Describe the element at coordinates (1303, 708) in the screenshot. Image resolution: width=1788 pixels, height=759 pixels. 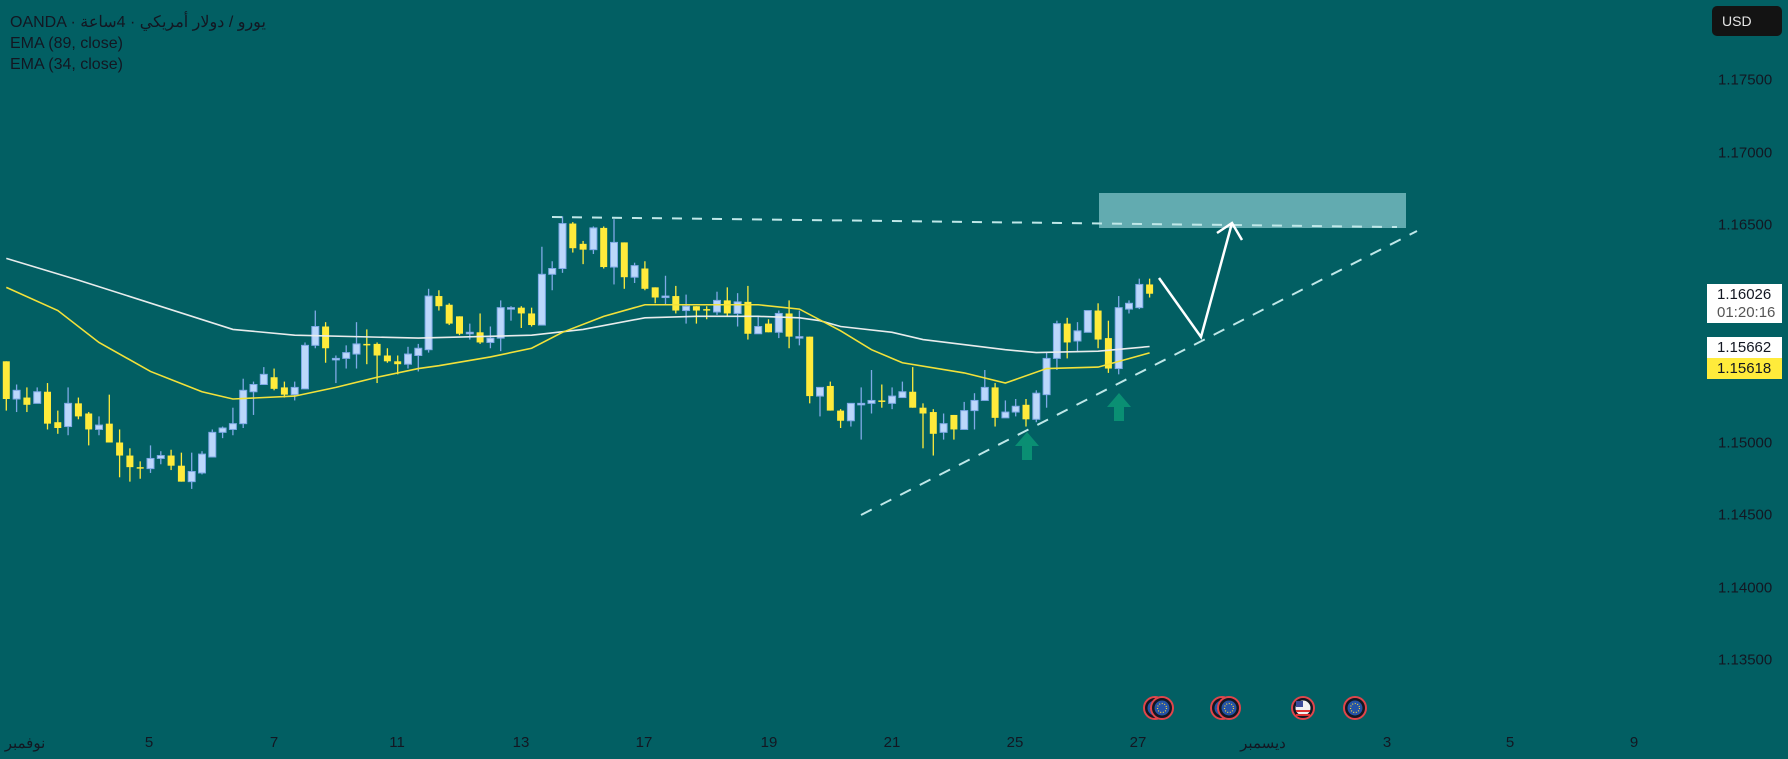
I see `us-flag-icon` at that location.